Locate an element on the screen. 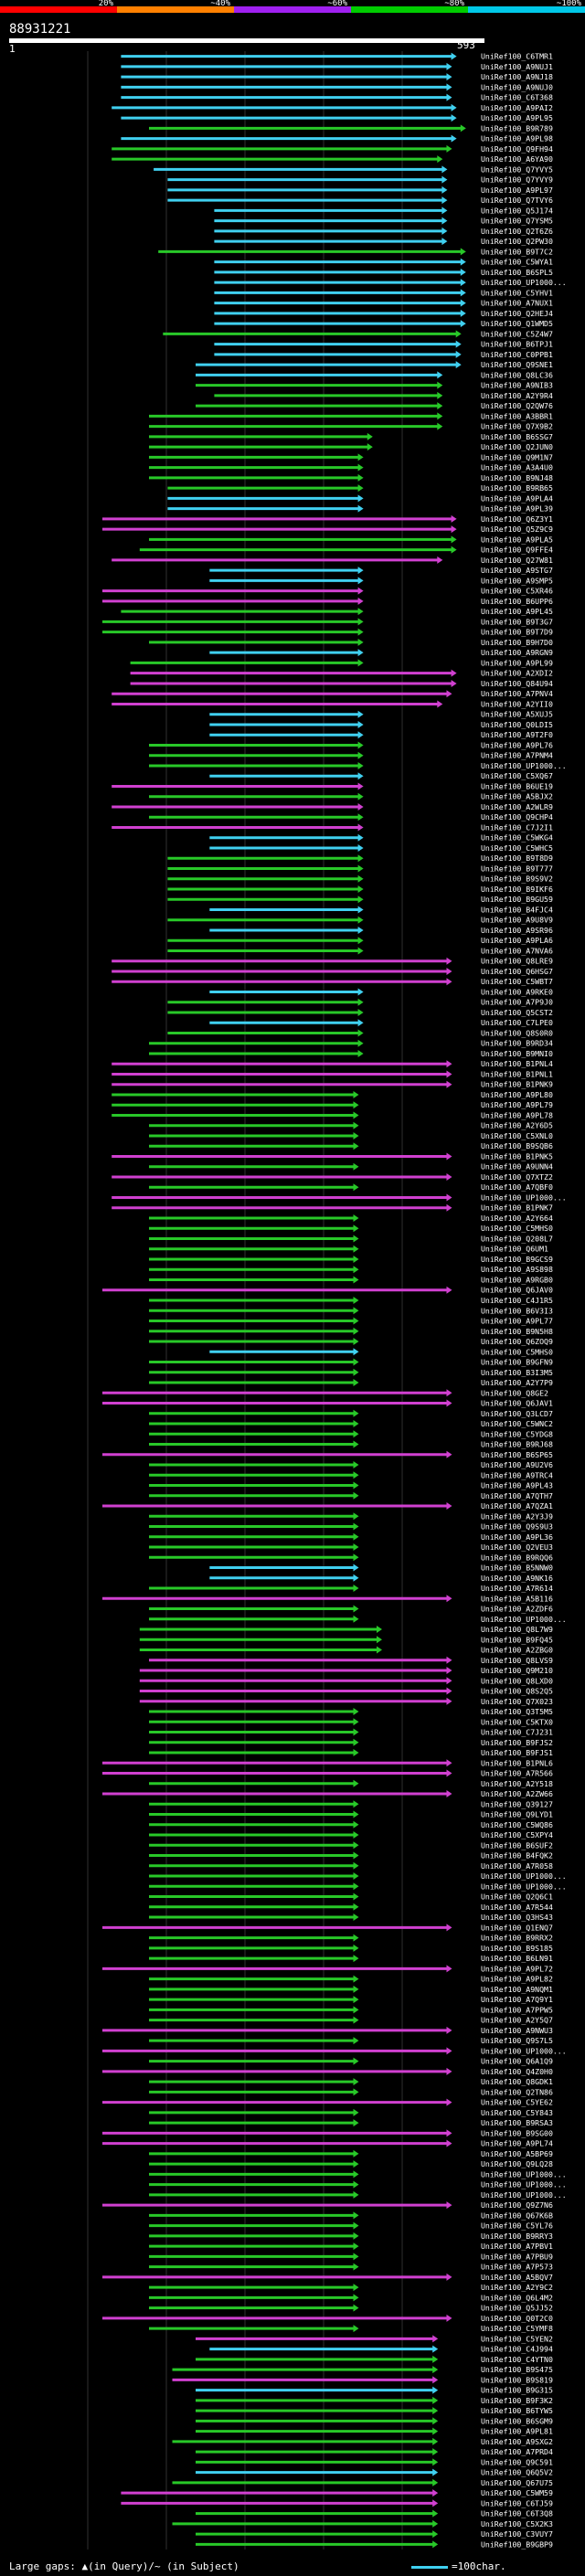 The height and width of the screenshot is (2576, 585). alignment-hit: UniRef100_A9PL76 is located at coordinates (351, 744).